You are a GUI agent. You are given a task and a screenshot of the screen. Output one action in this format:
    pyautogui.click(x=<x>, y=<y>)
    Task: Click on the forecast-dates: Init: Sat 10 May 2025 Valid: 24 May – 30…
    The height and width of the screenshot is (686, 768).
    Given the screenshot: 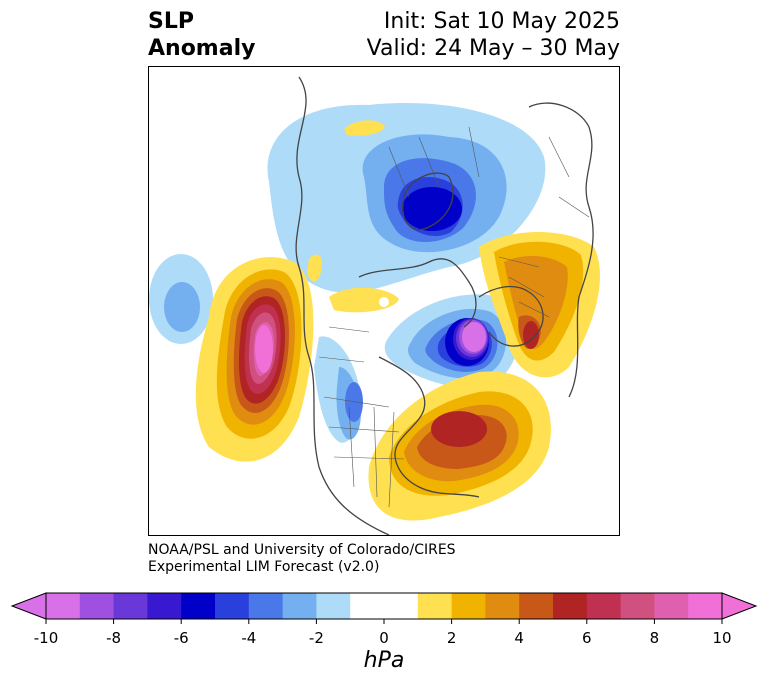 What is the action you would take?
    pyautogui.click(x=493, y=35)
    